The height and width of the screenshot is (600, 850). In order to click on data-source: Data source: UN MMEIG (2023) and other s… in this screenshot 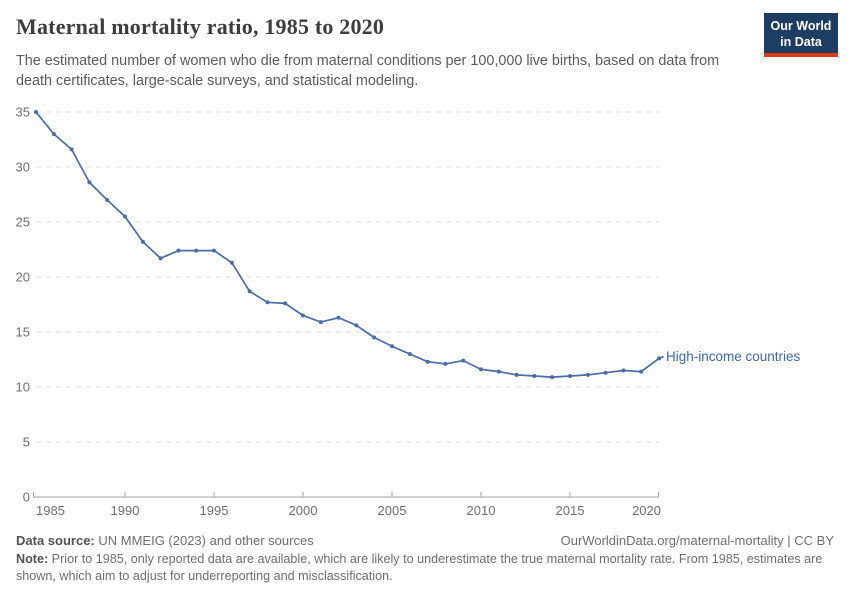, I will do `click(165, 540)`.